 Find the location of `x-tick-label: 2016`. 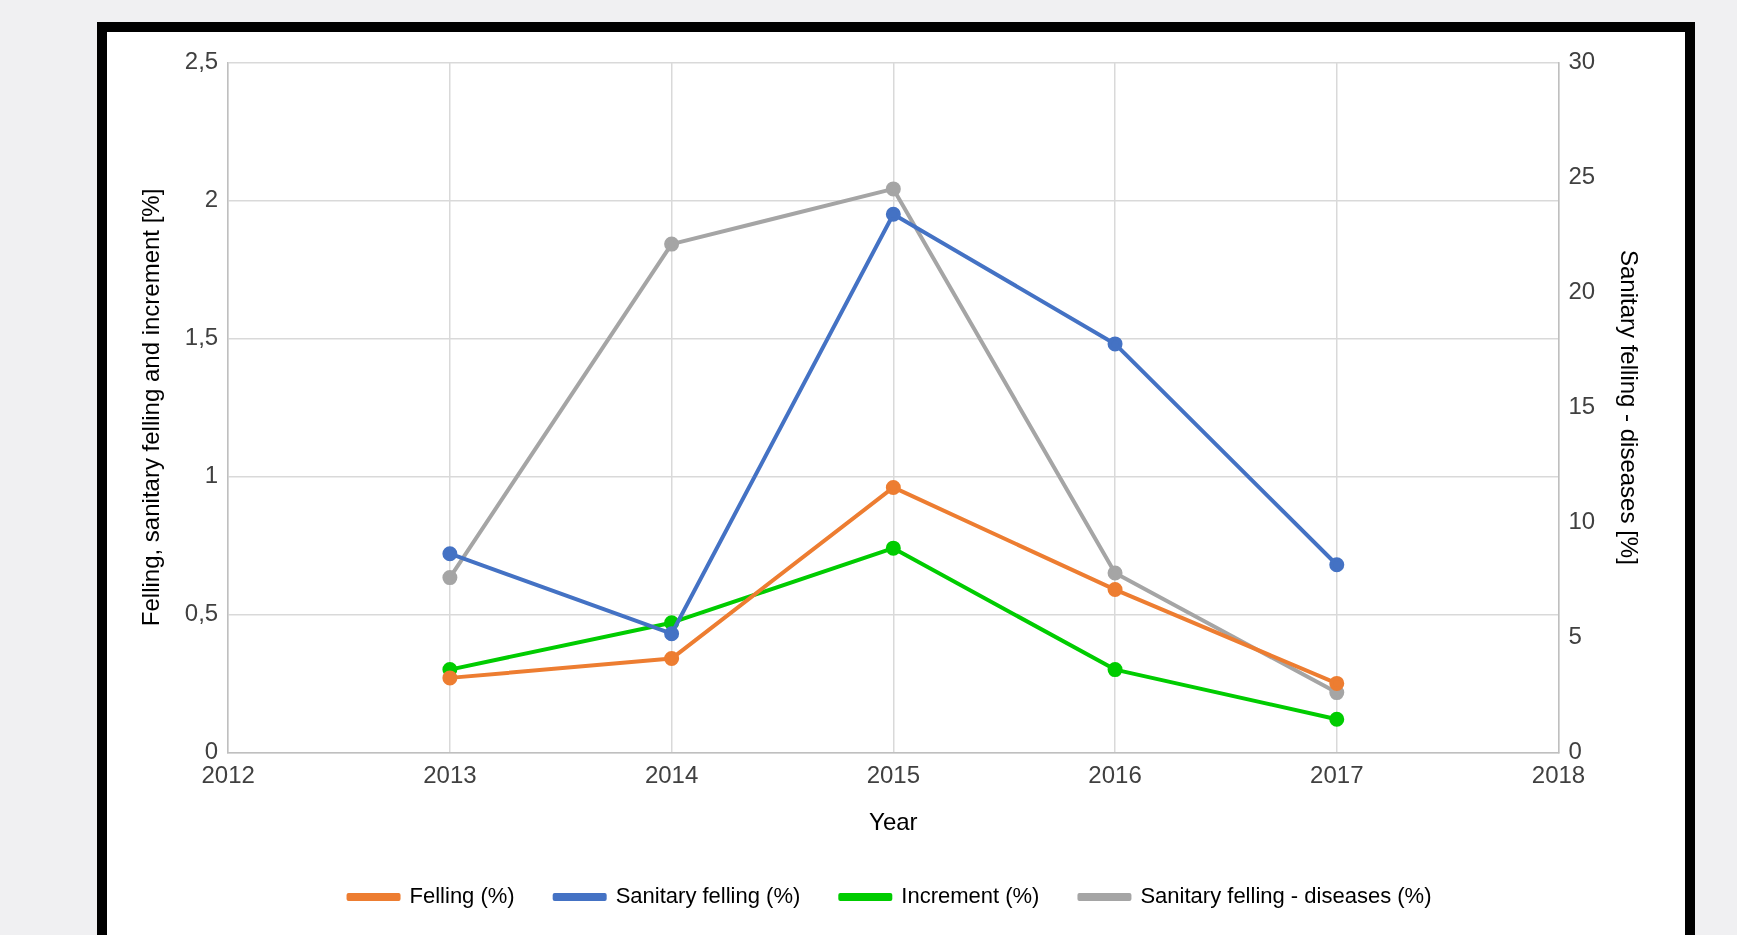

x-tick-label: 2016 is located at coordinates (1115, 775).